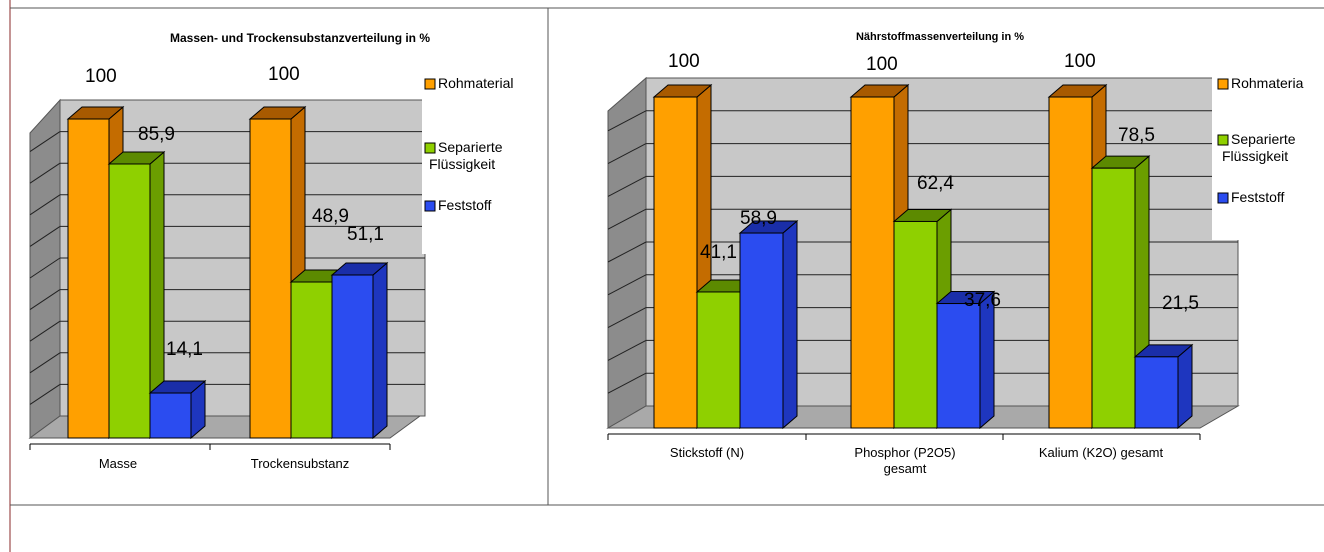 Image resolution: width=1324 pixels, height=552 pixels. I want to click on data-label: 48,9, so click(330, 216).